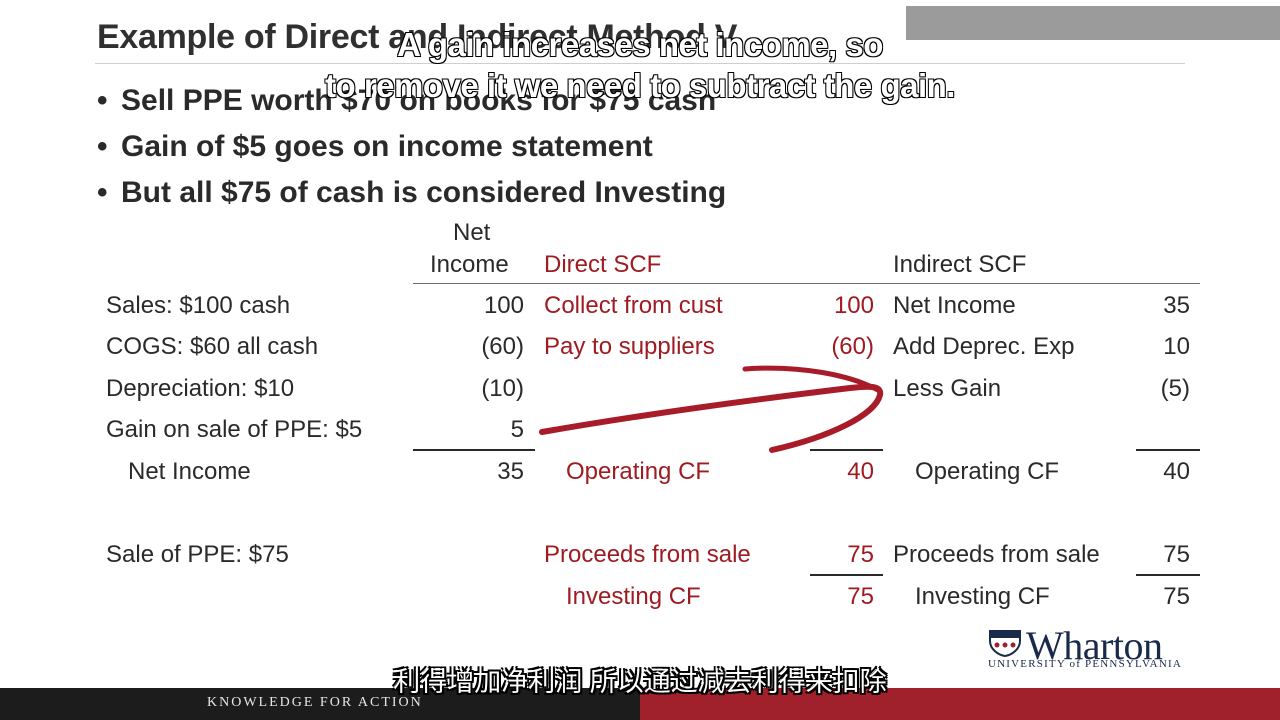 The image size is (1280, 720). Describe the element at coordinates (1176, 346) in the screenshot. I see `row-indirect-value: 10` at that location.